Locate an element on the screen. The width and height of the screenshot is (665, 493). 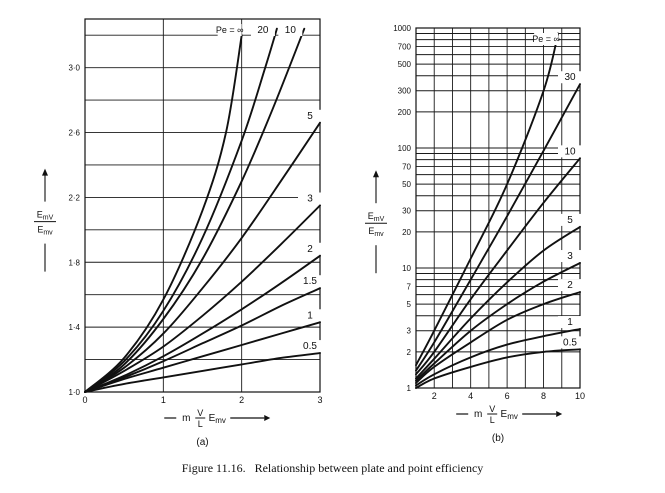
chart-2-ytick-label: 20 is located at coordinates (406, 232).